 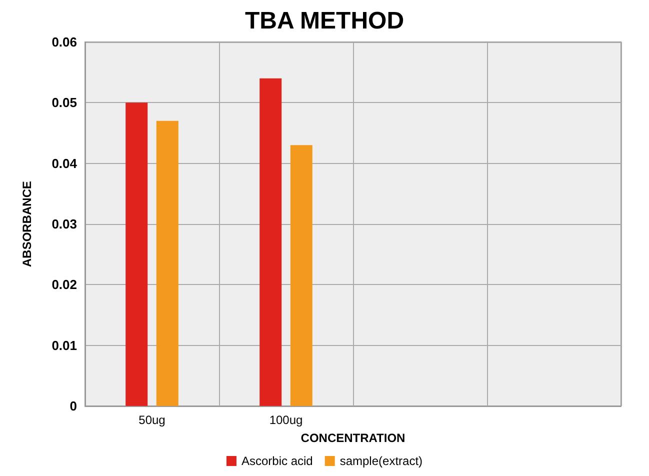 I want to click on y-tick-label: 0.05, so click(x=64, y=102).